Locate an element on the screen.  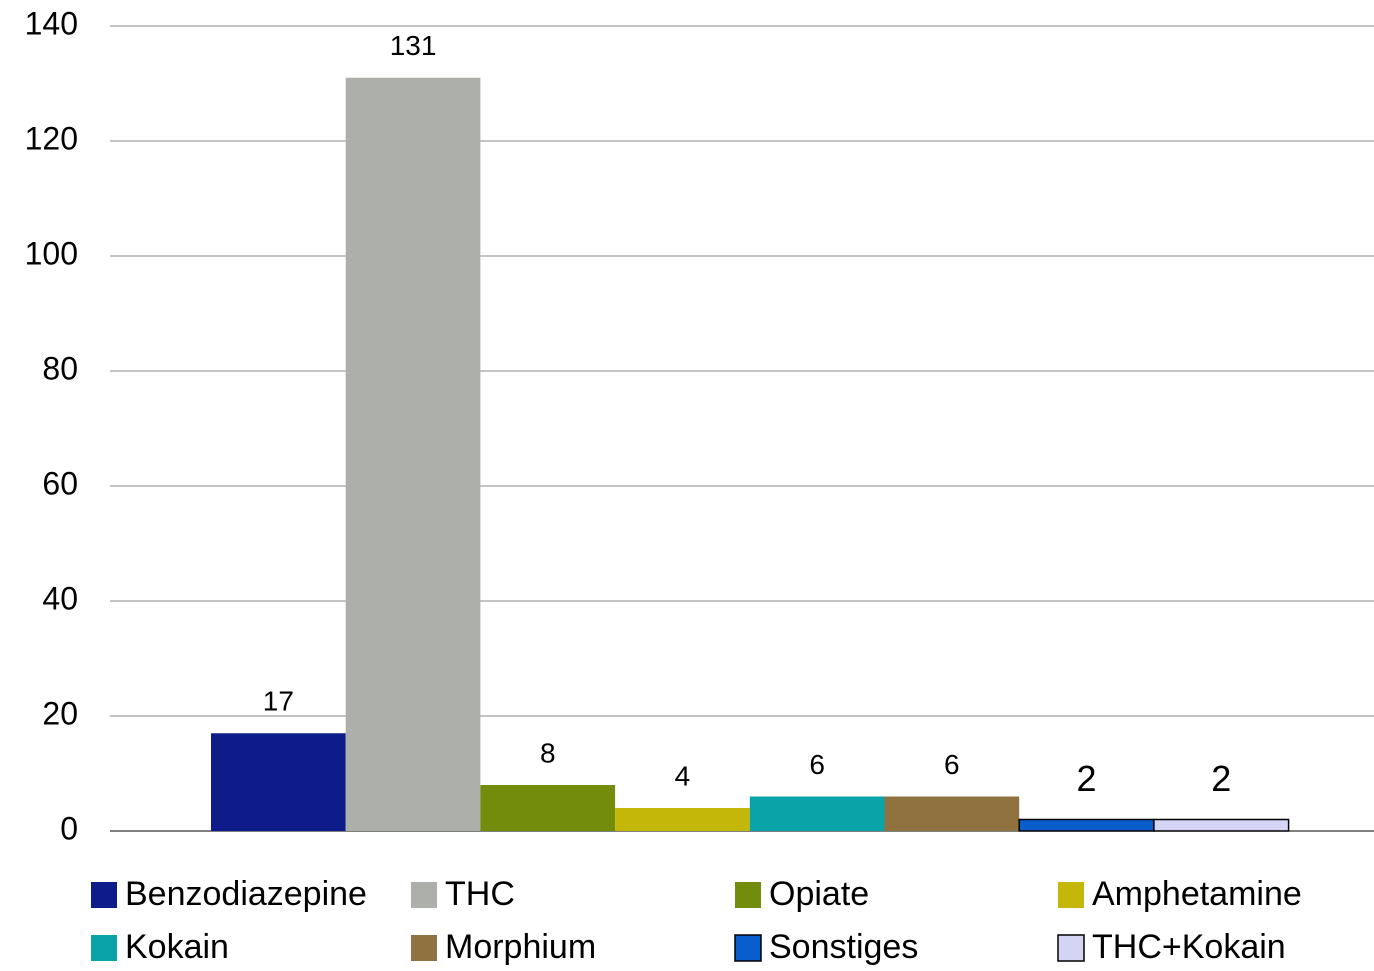
y-tick-label: 20 is located at coordinates (60, 713).